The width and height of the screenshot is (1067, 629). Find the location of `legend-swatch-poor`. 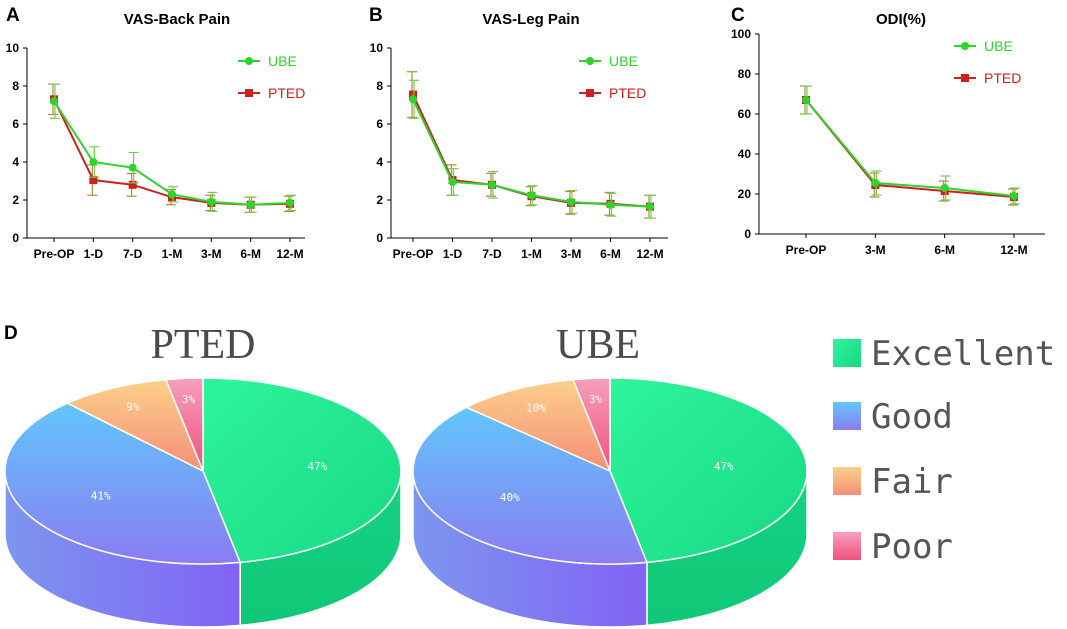

legend-swatch-poor is located at coordinates (847, 546).